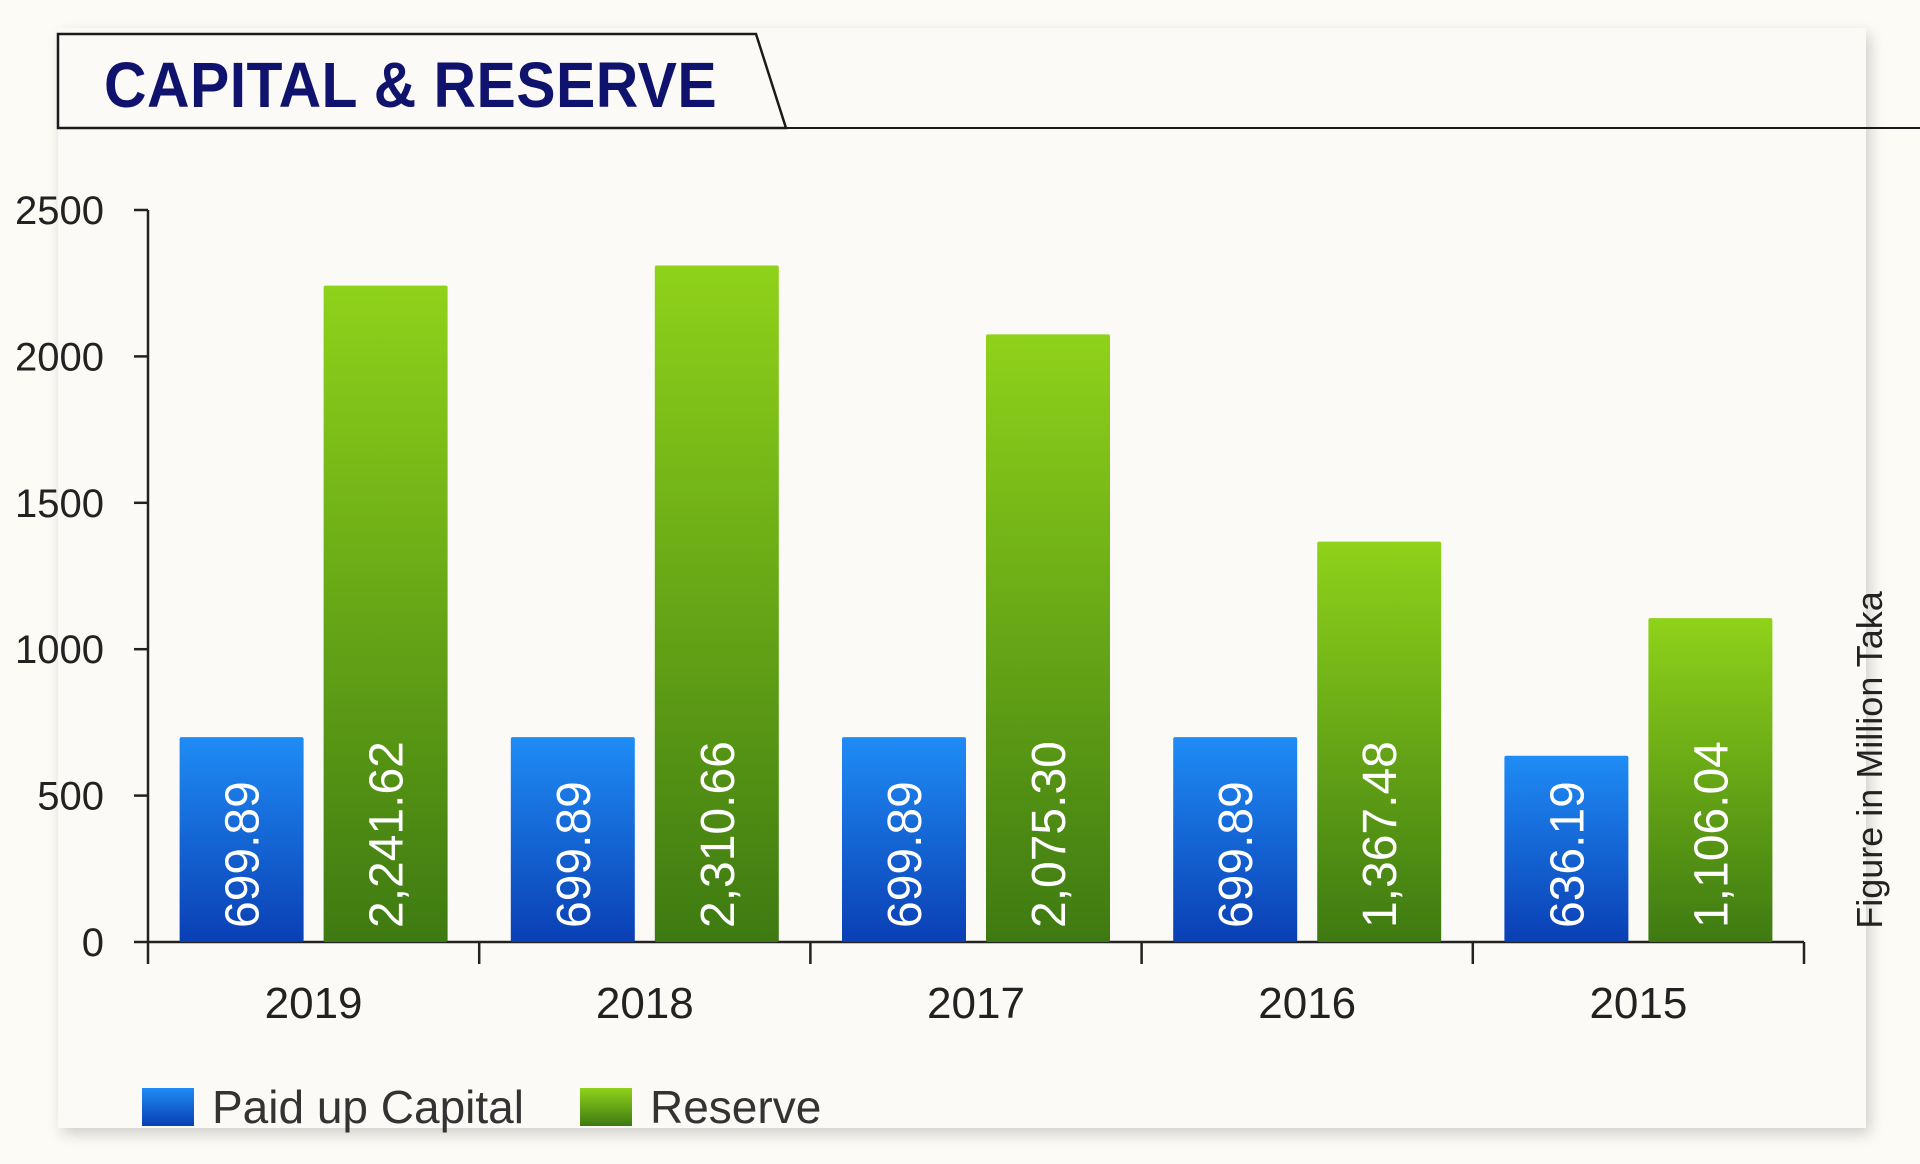 This screenshot has height=1164, width=1920. Describe the element at coordinates (70, 797) in the screenshot. I see `y-tick-label: 500` at that location.